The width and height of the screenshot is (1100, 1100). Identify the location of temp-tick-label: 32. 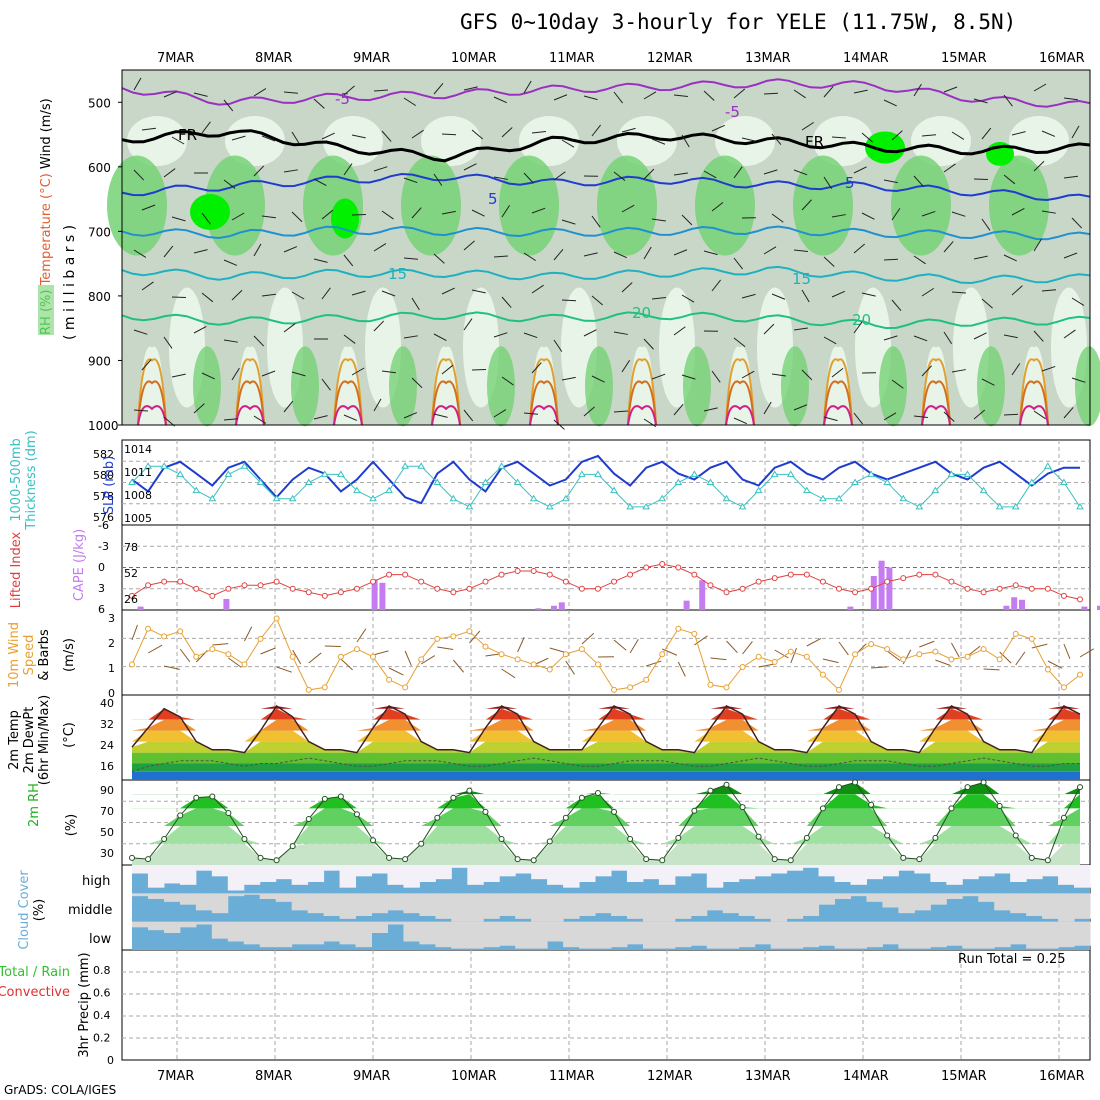
(107, 724).